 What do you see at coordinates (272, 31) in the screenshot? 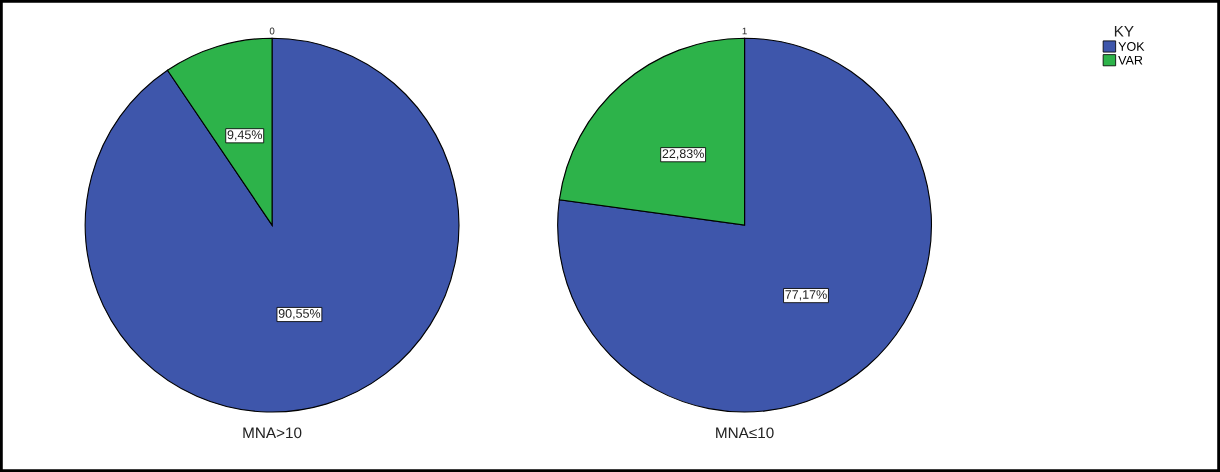
I see `chart-title: 0` at bounding box center [272, 31].